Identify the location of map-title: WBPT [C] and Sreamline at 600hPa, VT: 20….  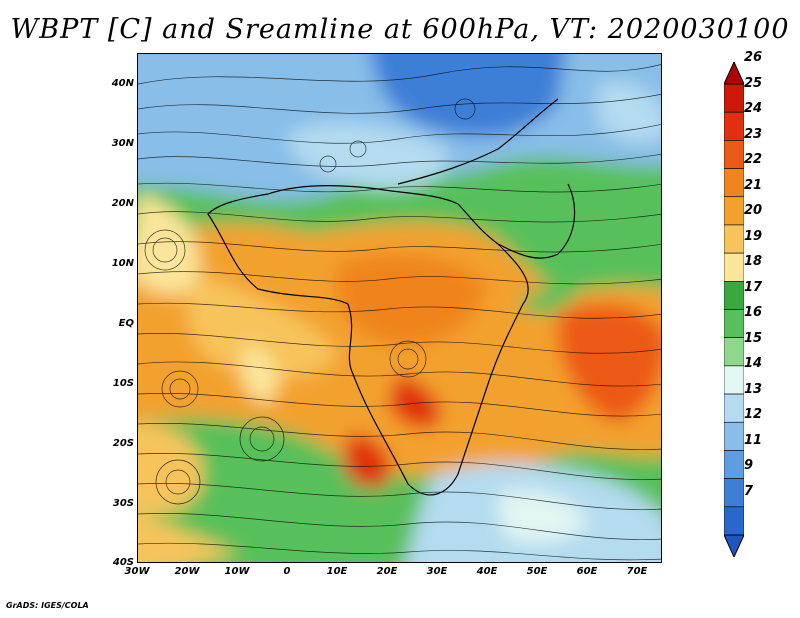
(400, 29).